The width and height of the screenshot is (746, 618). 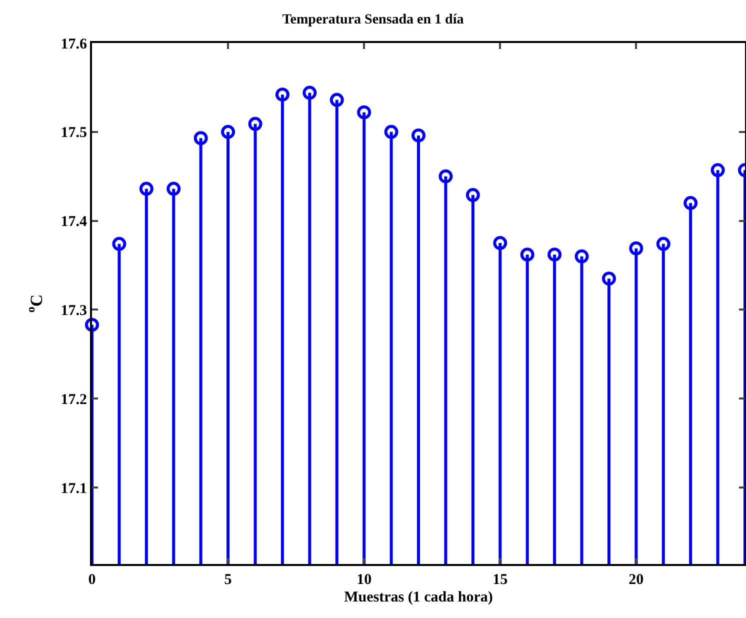 What do you see at coordinates (74, 44) in the screenshot?
I see `y-tick-label: 17.6` at bounding box center [74, 44].